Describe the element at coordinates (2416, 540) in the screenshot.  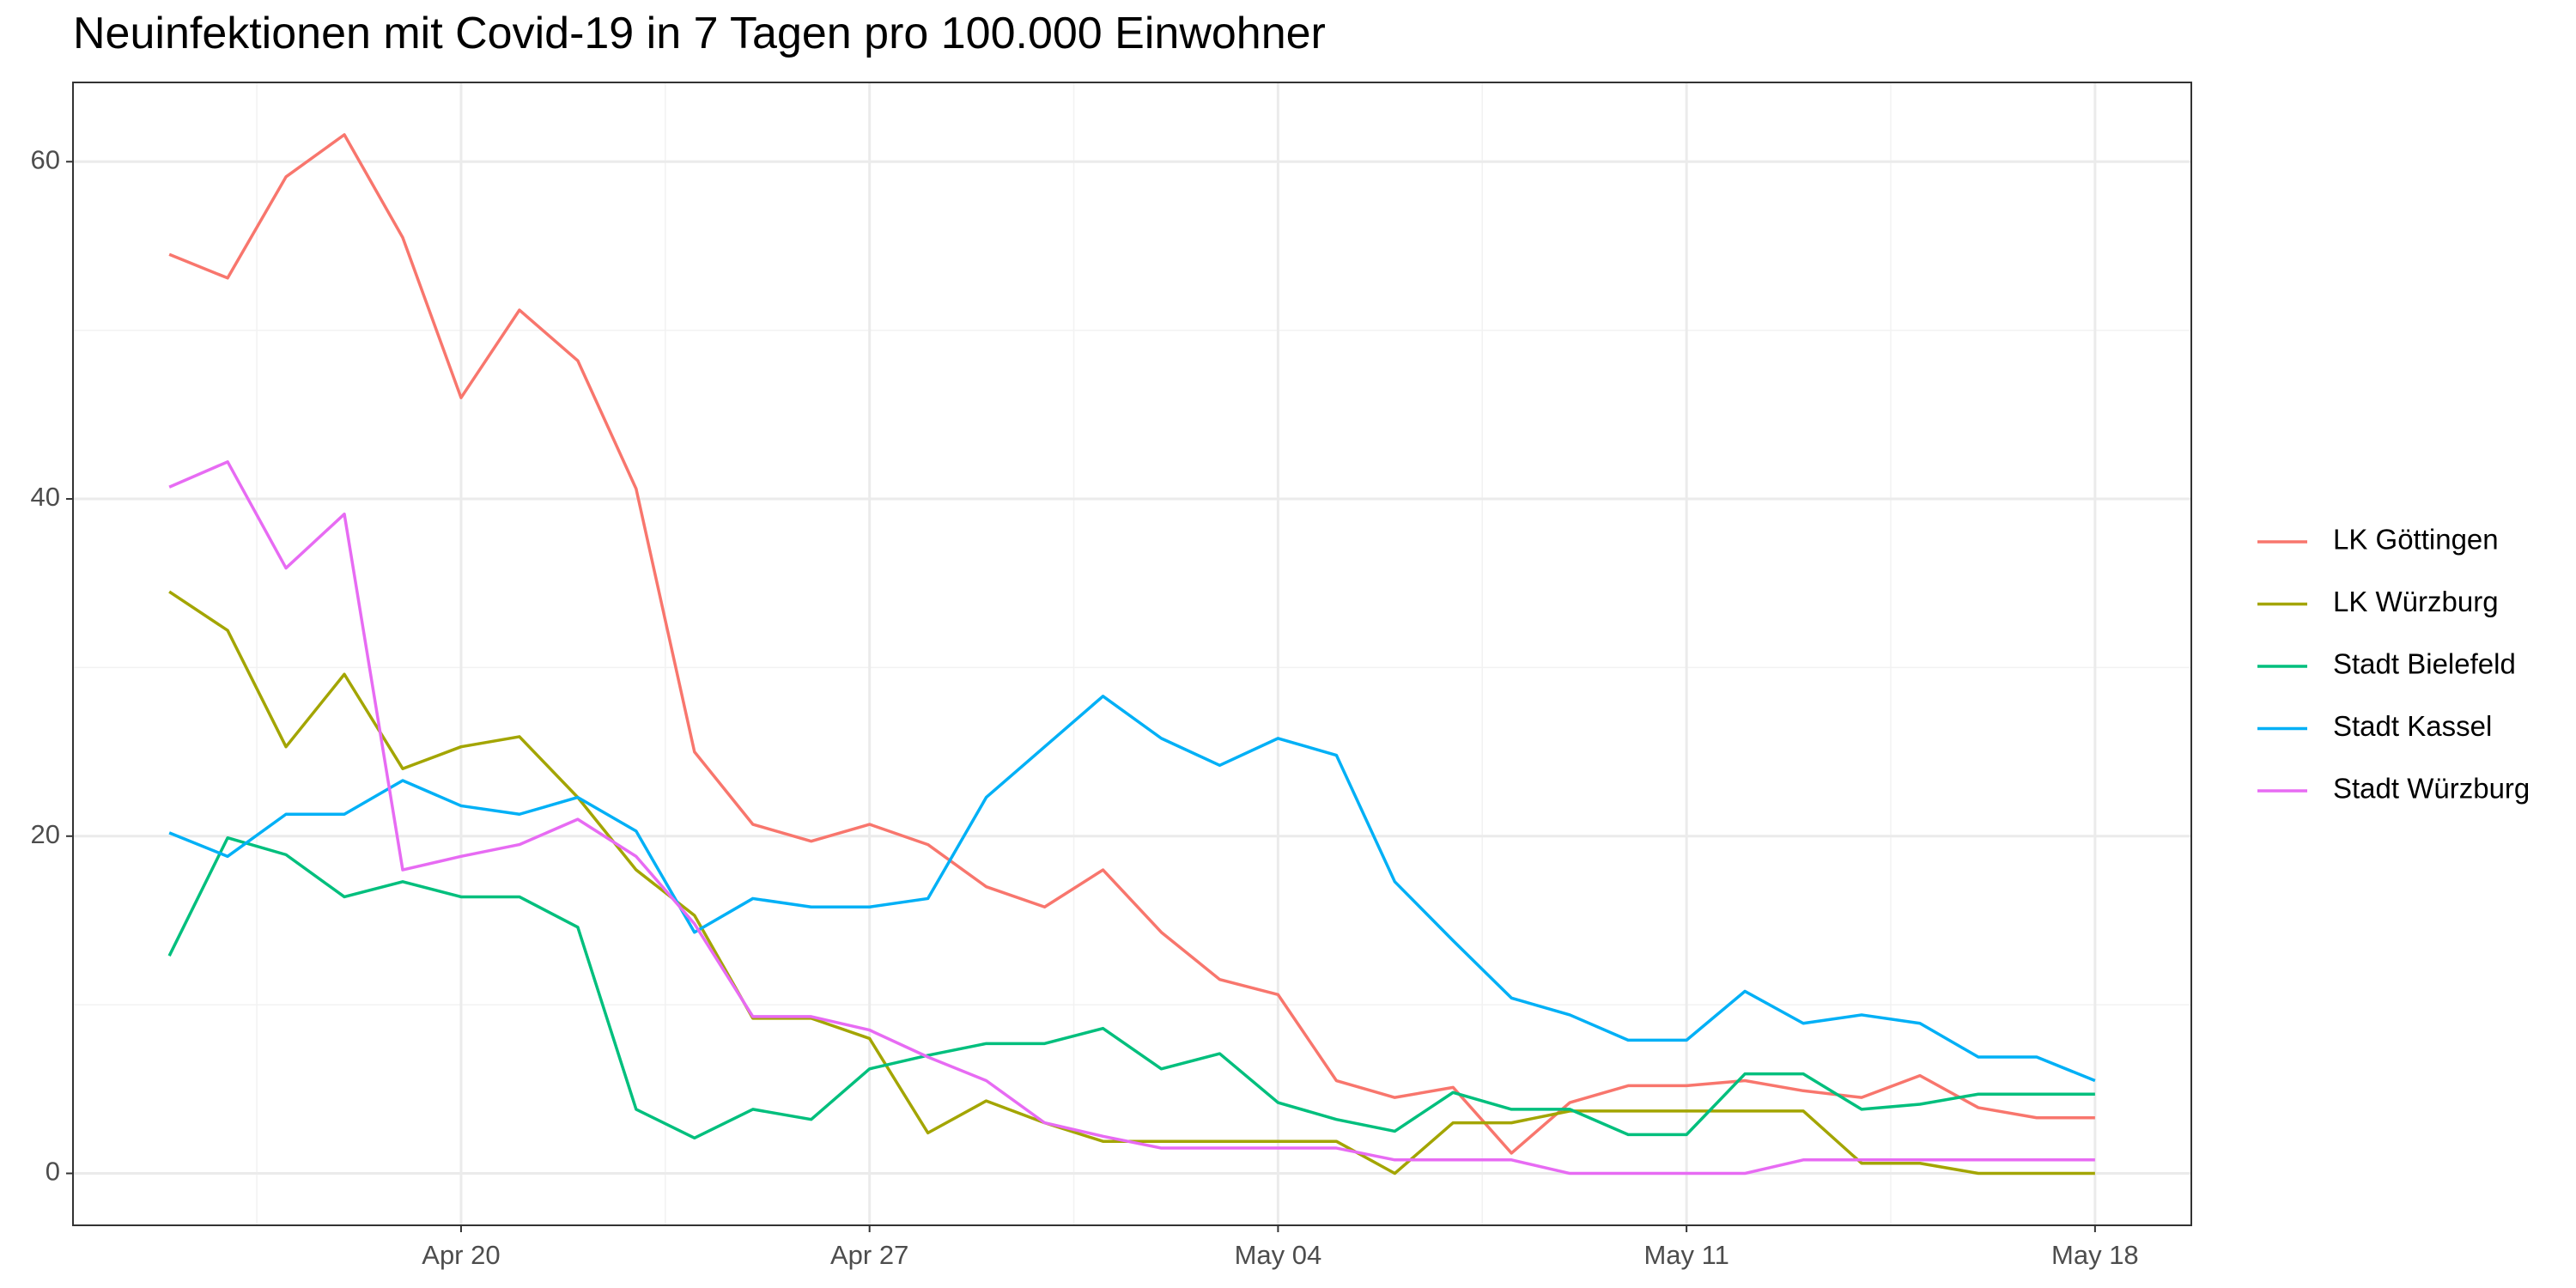
I see `legend-label: LK Göttingen` at that location.